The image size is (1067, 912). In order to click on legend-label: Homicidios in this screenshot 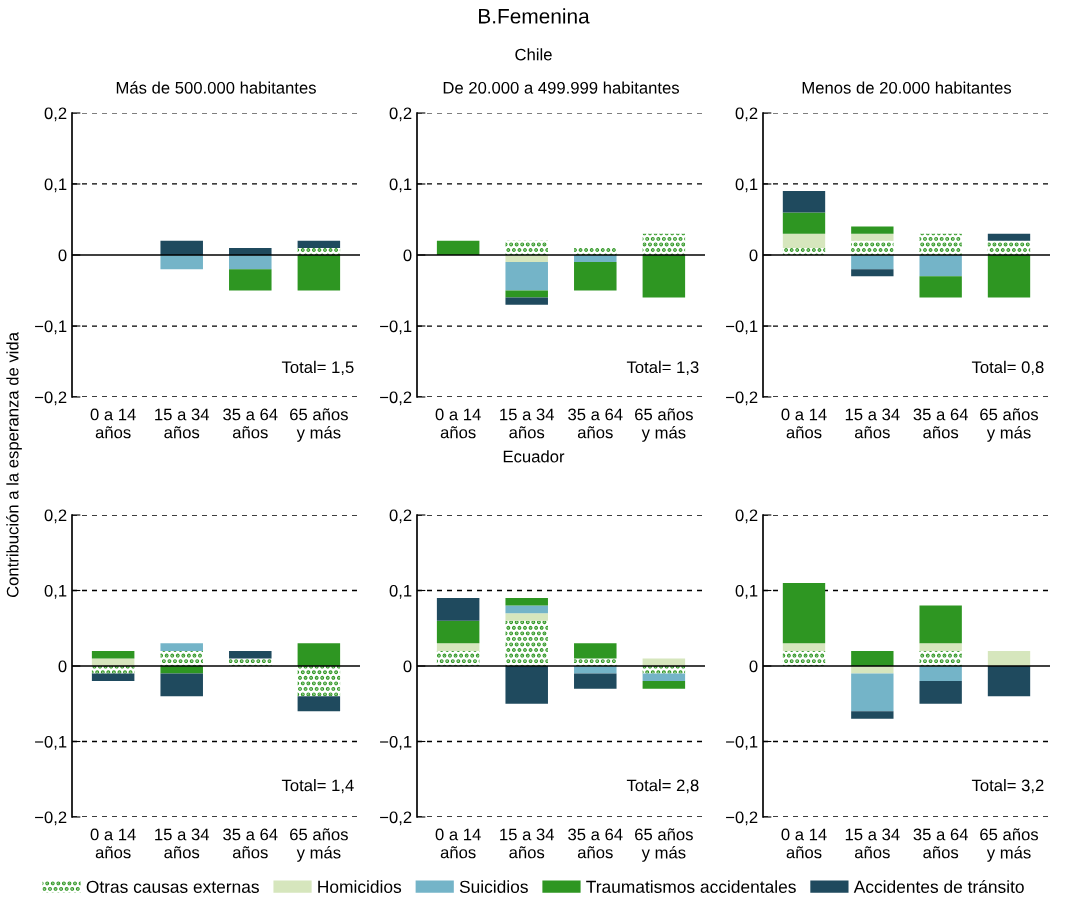, I will do `click(360, 886)`.